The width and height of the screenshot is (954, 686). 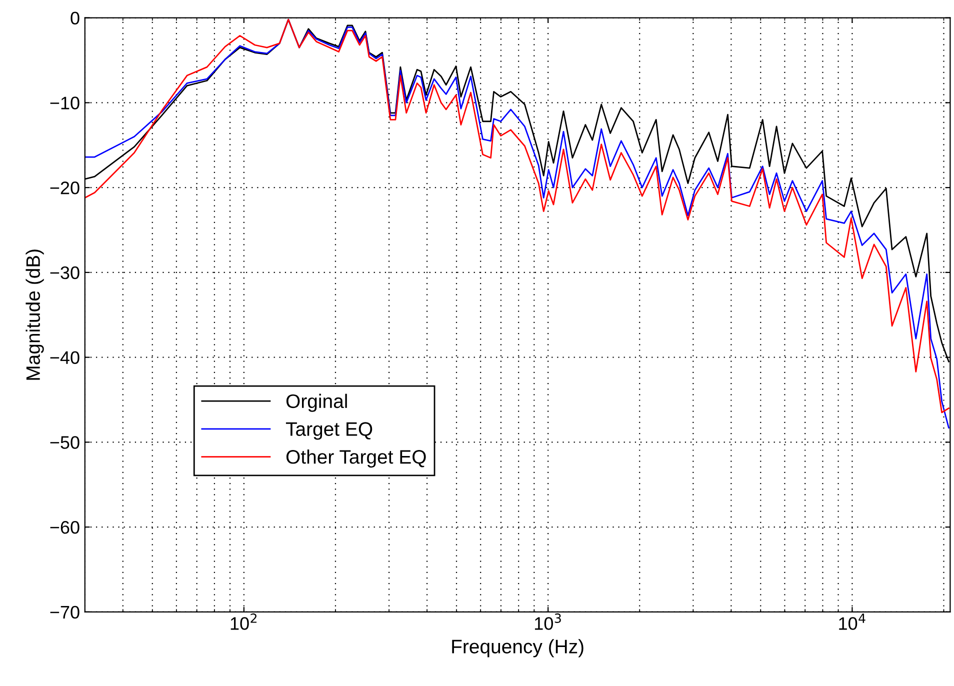 What do you see at coordinates (75, 18) in the screenshot?
I see `y-tick-label: 0` at bounding box center [75, 18].